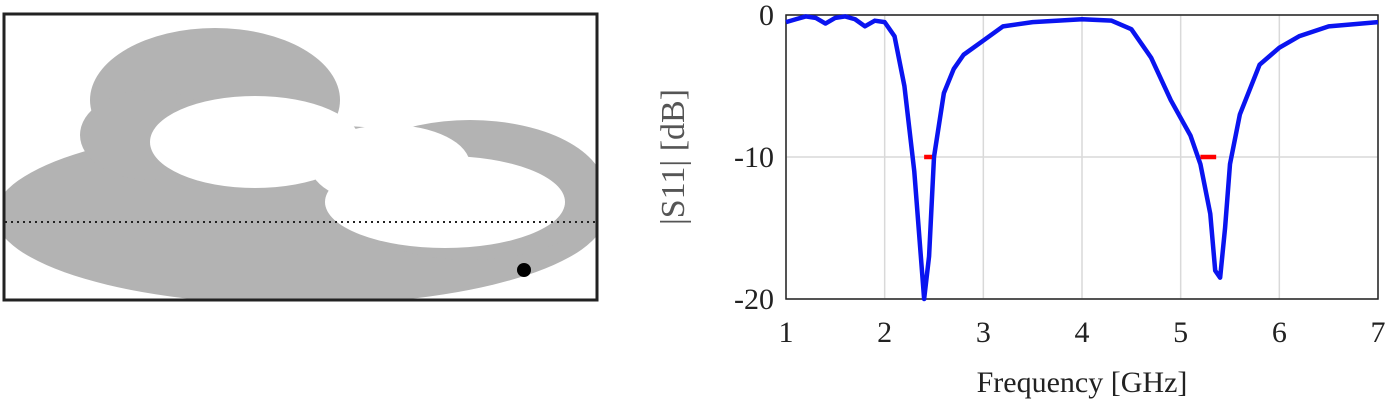 This screenshot has width=1388, height=414. I want to click on feed-point, so click(524, 270).